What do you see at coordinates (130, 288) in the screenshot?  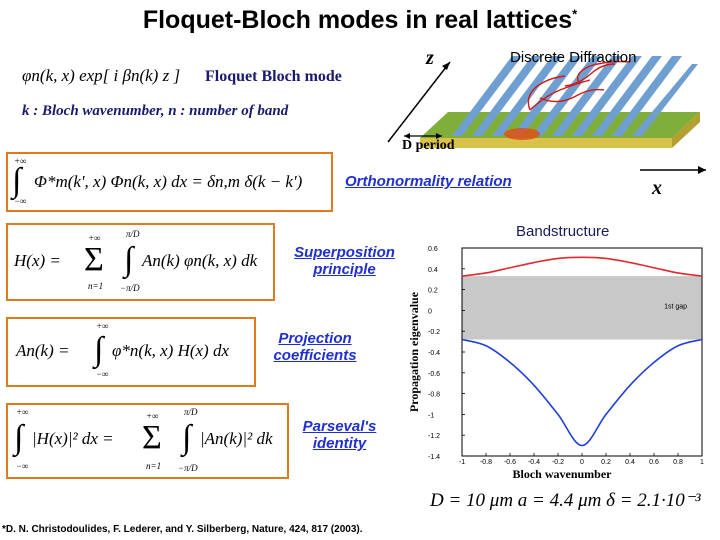 I see `superposition-int-bottom: −π/D` at bounding box center [130, 288].